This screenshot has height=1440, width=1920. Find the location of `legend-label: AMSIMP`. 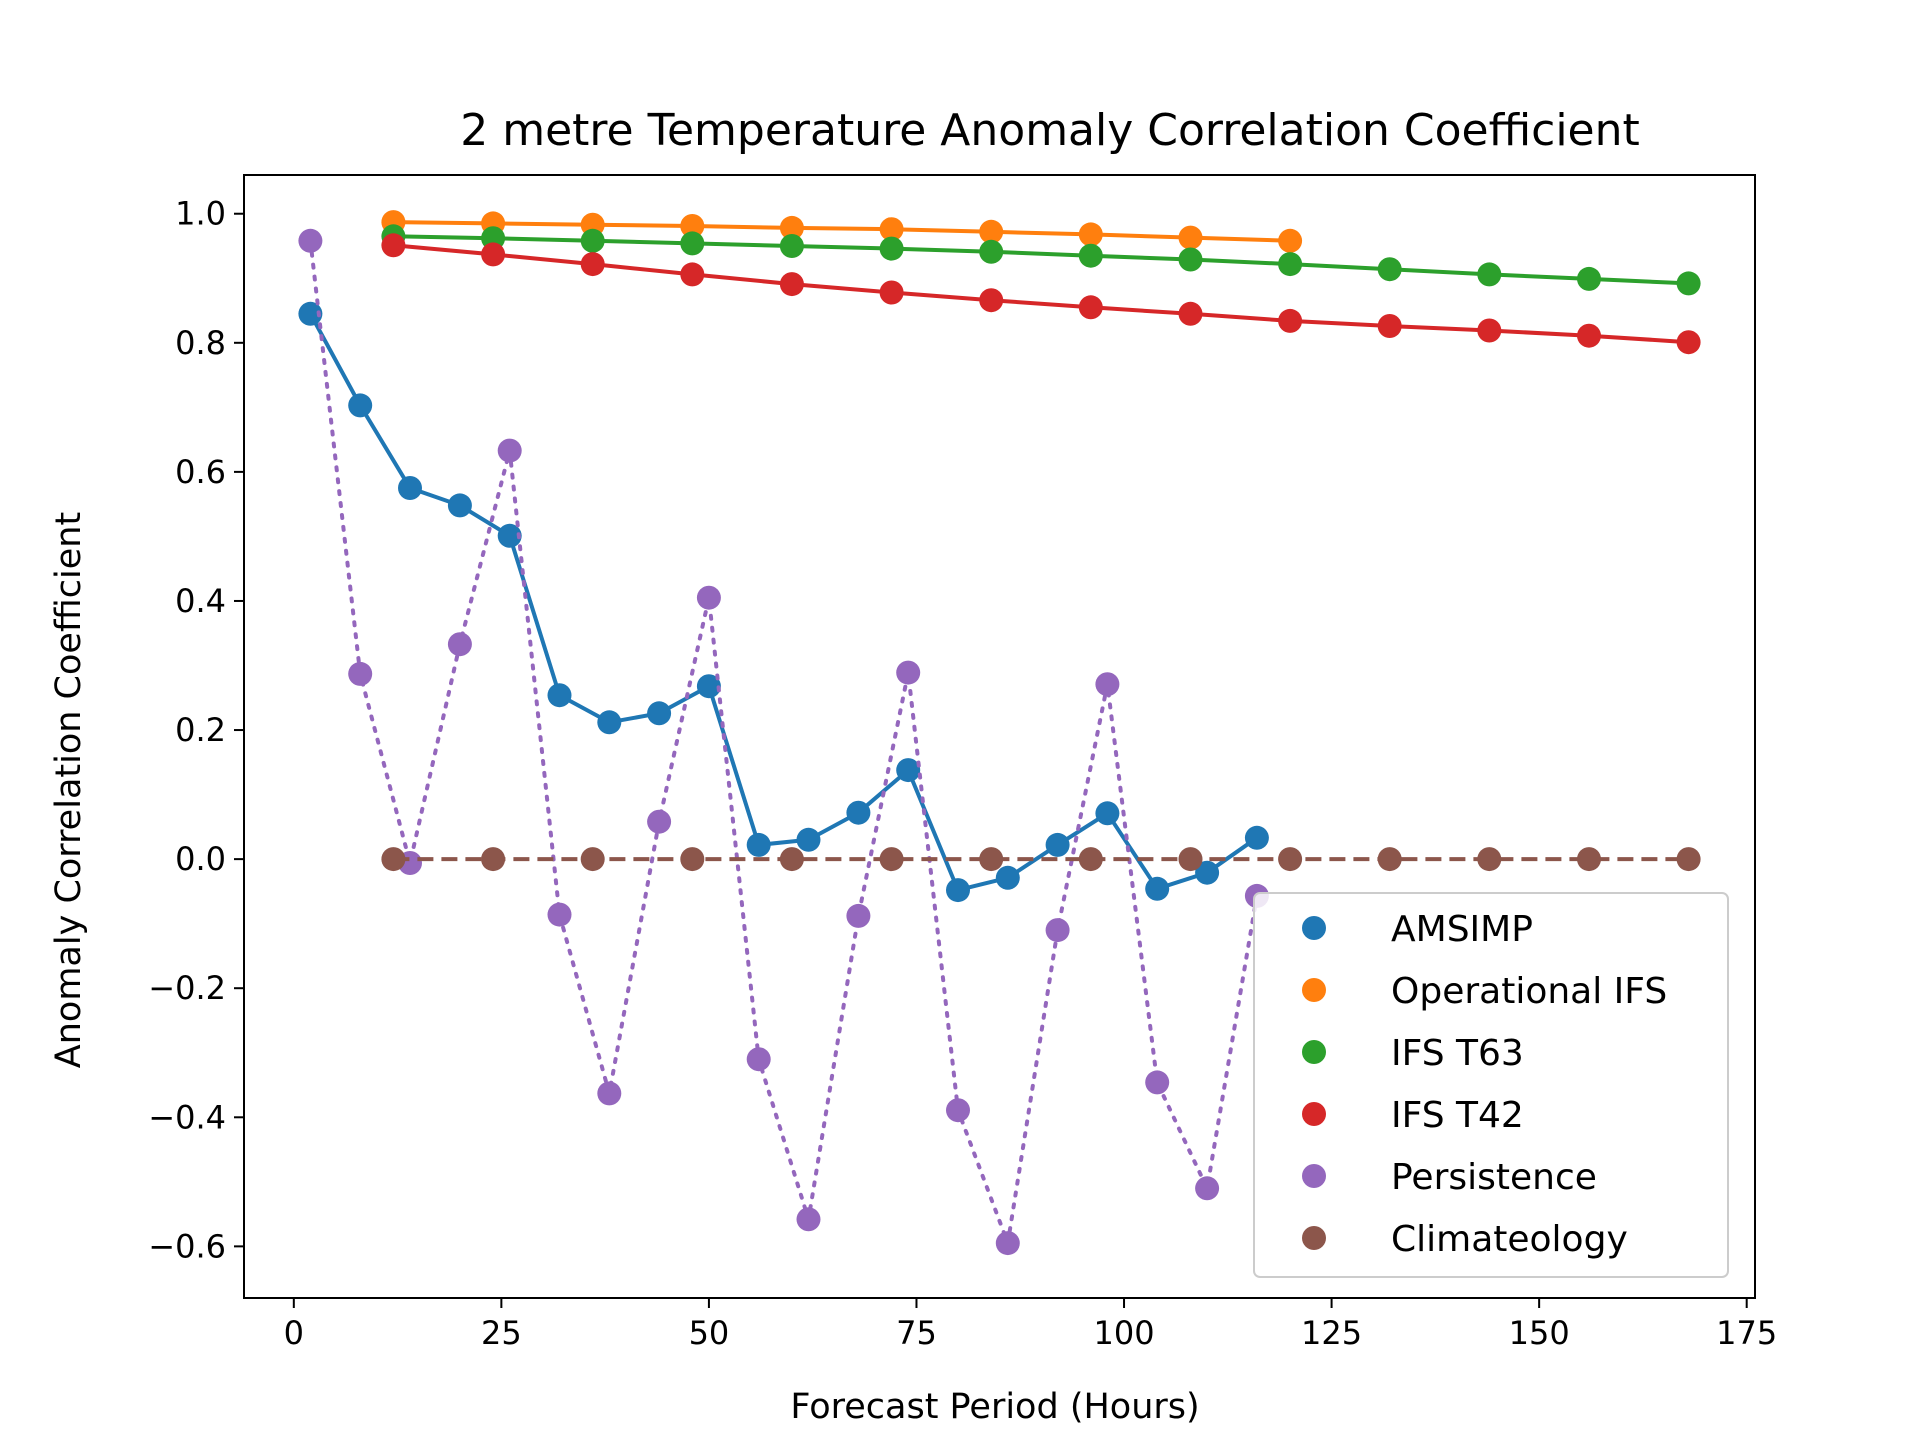

legend-label: AMSIMP is located at coordinates (1462, 929).